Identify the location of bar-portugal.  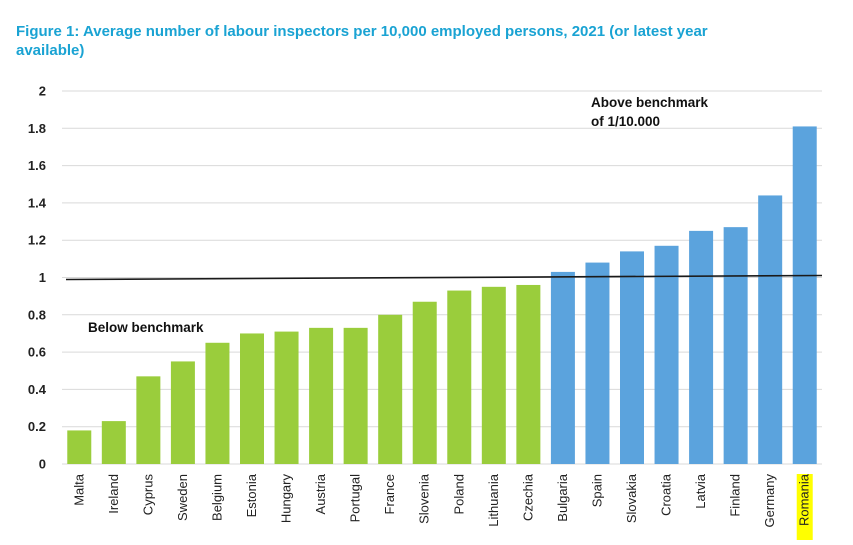
(355, 395).